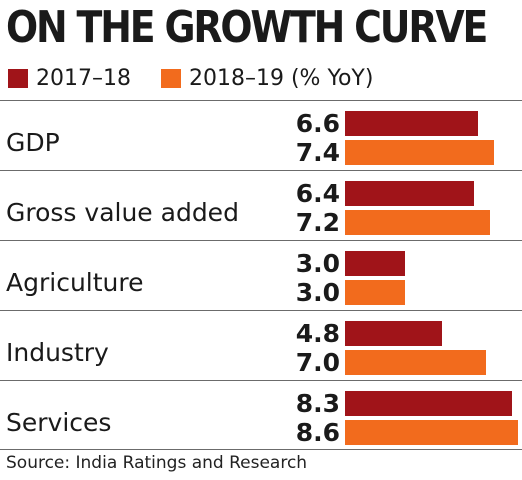 Image resolution: width=522 pixels, height=480 pixels. What do you see at coordinates (317, 193) in the screenshot?
I see `value-label-2017-18: 6.4` at bounding box center [317, 193].